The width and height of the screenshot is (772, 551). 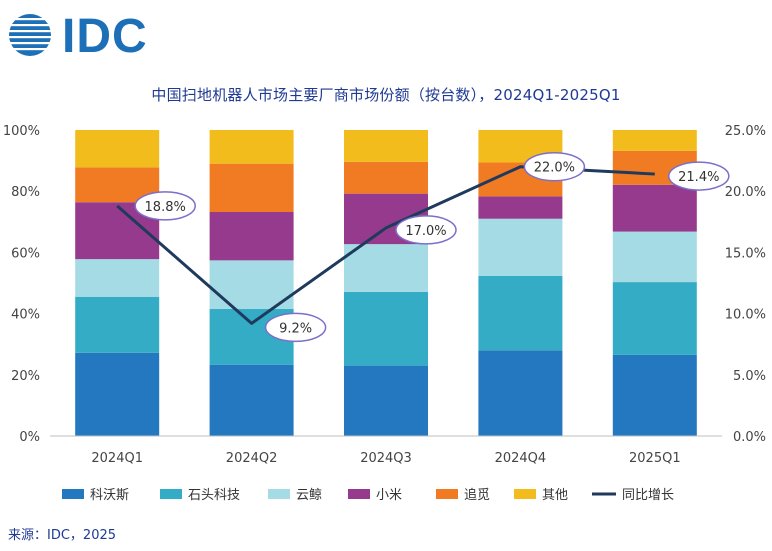 I want to click on x-tick-label: 2025Q1, so click(x=655, y=458).